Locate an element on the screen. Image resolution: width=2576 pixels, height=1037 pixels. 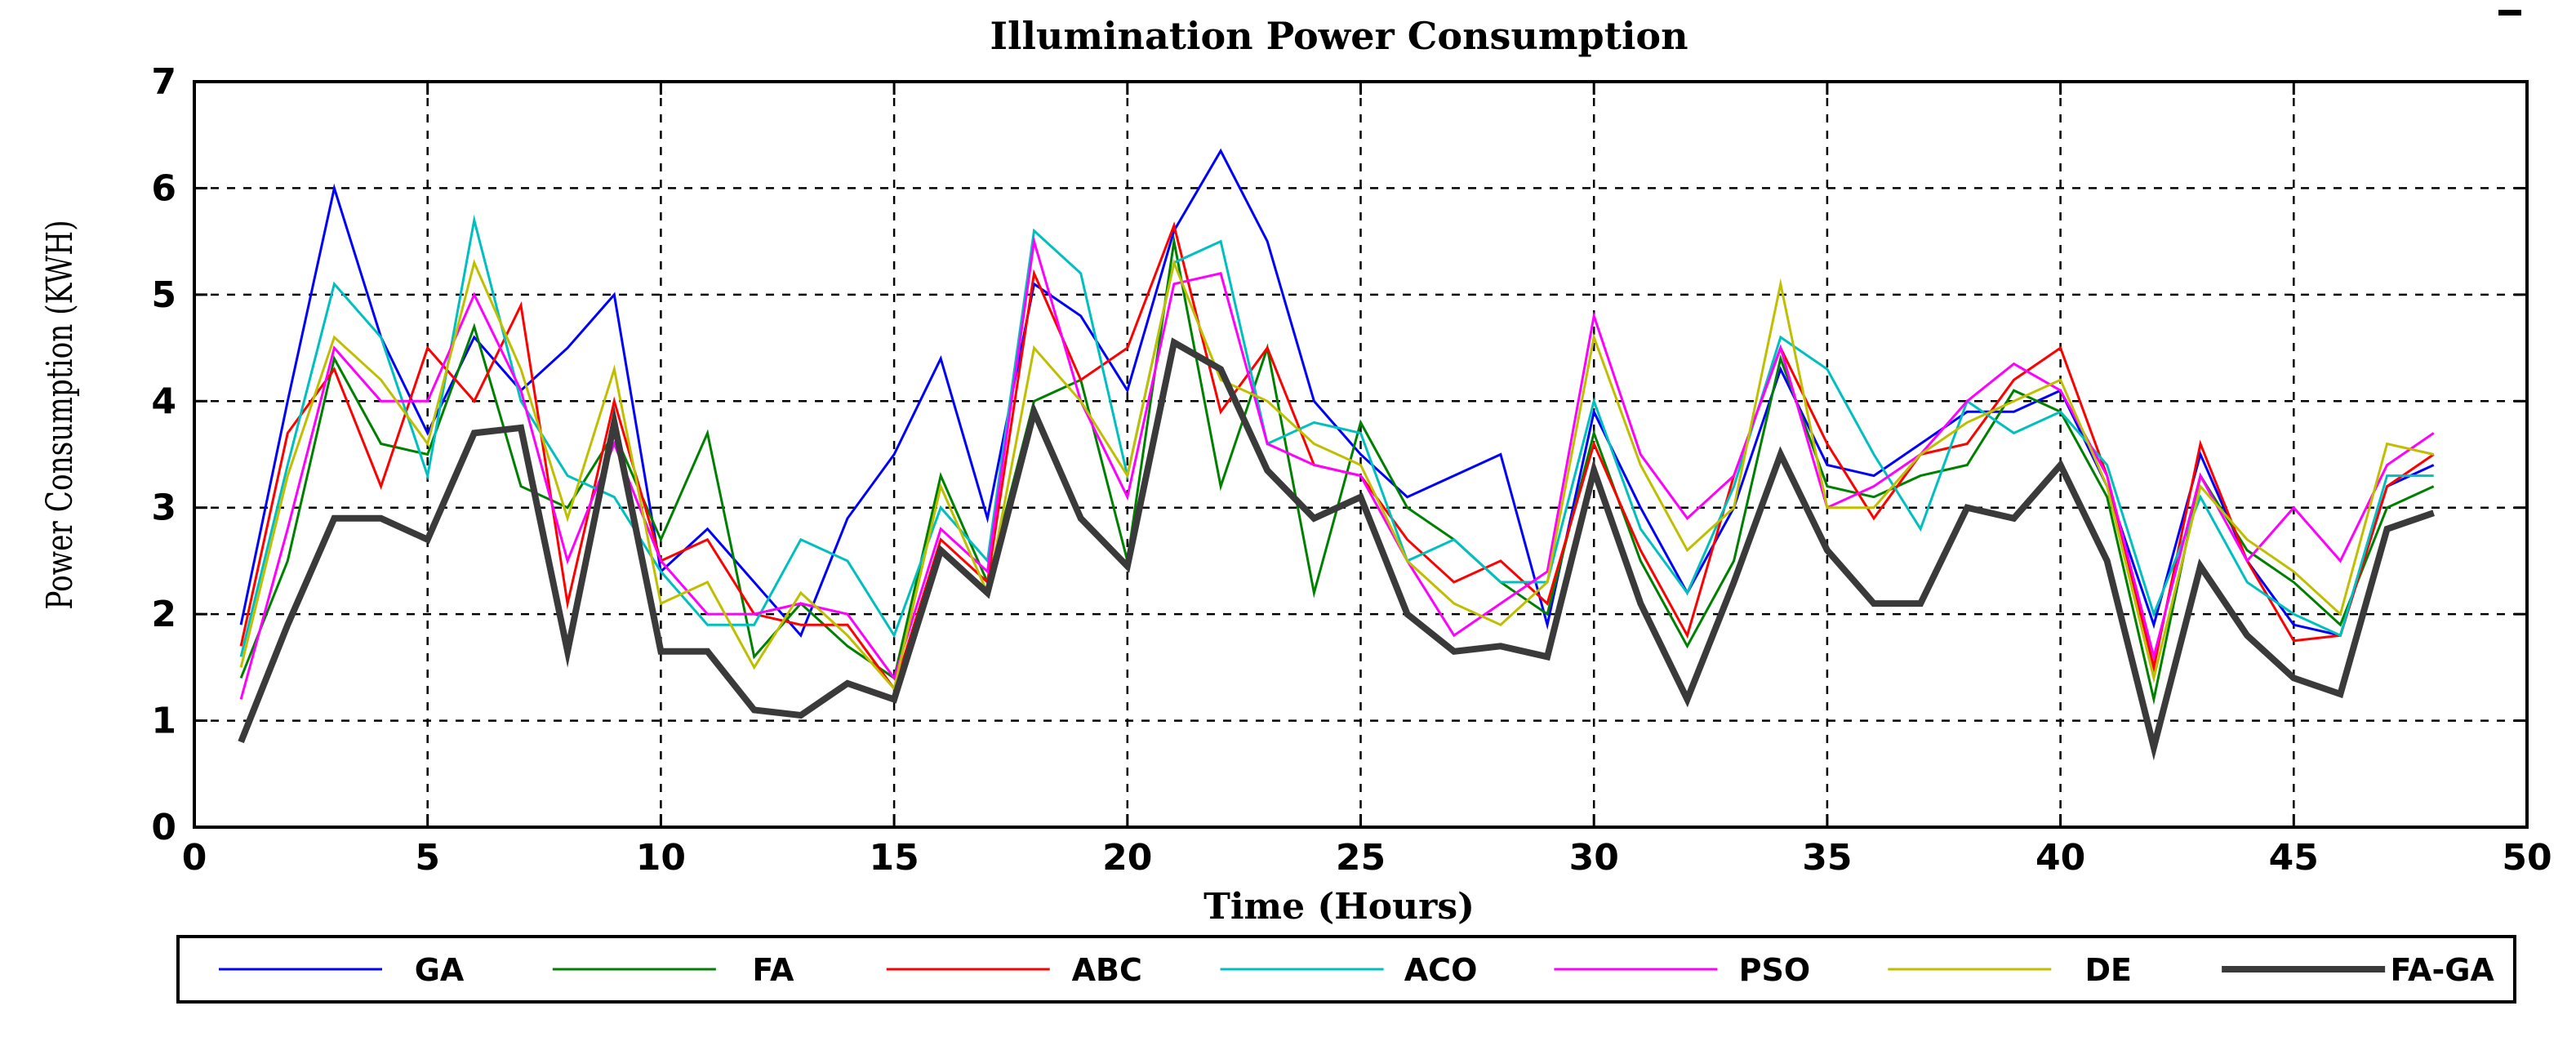
legend-label-fa: FA is located at coordinates (773, 970).